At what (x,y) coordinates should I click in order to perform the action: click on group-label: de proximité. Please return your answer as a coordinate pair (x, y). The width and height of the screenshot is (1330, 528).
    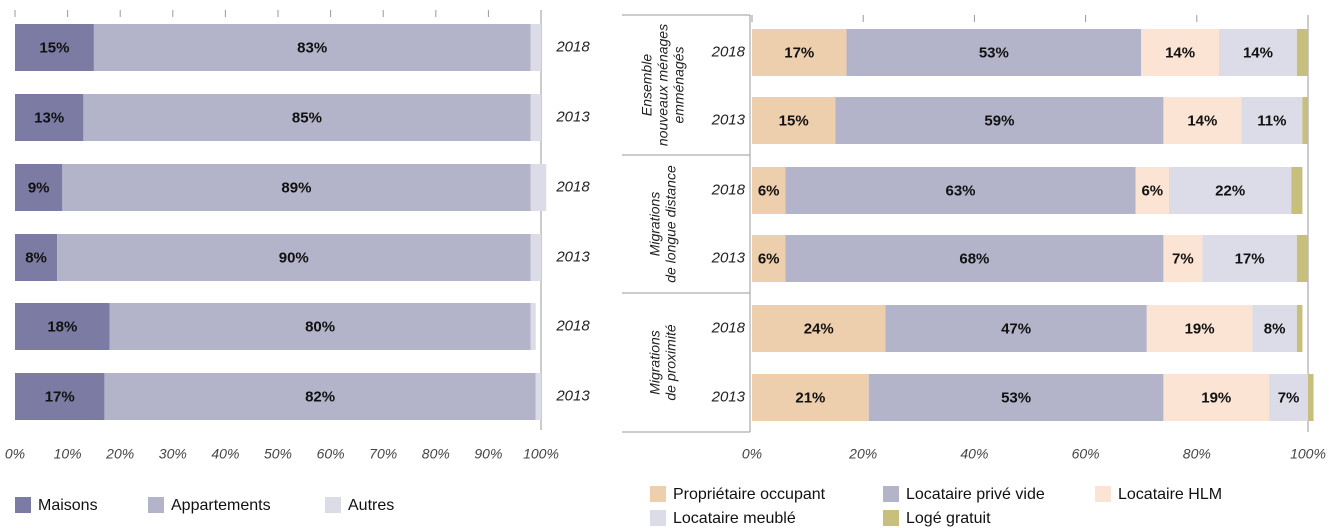
    Looking at the image, I should click on (671, 362).